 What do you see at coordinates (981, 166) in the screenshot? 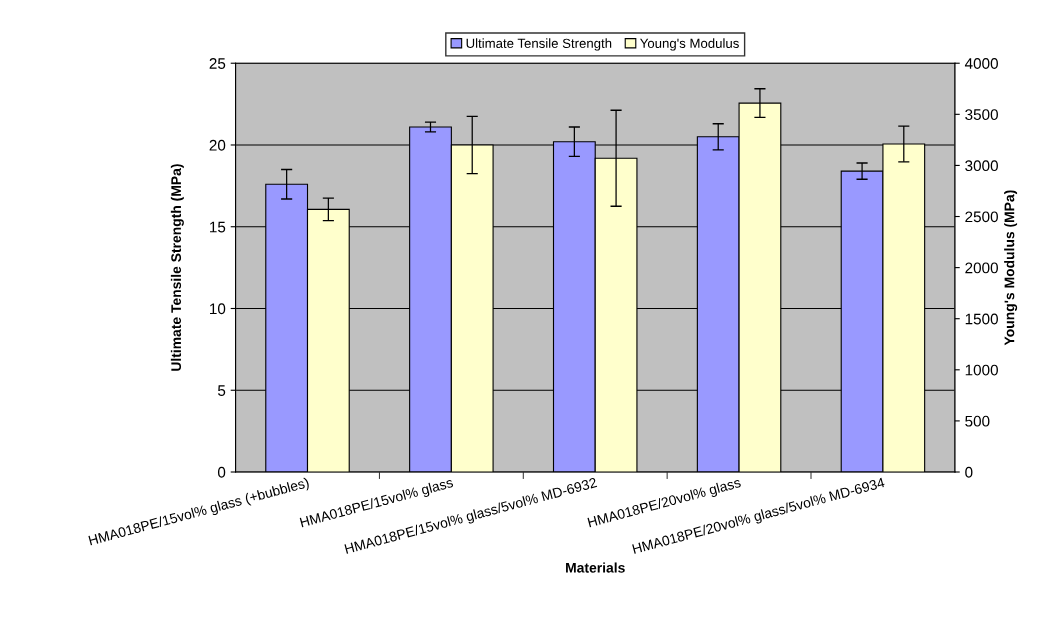
I see `y2-tick-label: 3000` at bounding box center [981, 166].